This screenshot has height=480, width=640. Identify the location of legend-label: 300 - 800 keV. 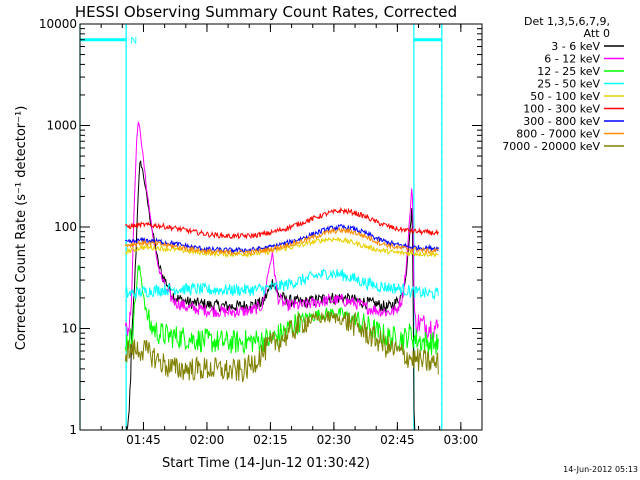
(561, 121).